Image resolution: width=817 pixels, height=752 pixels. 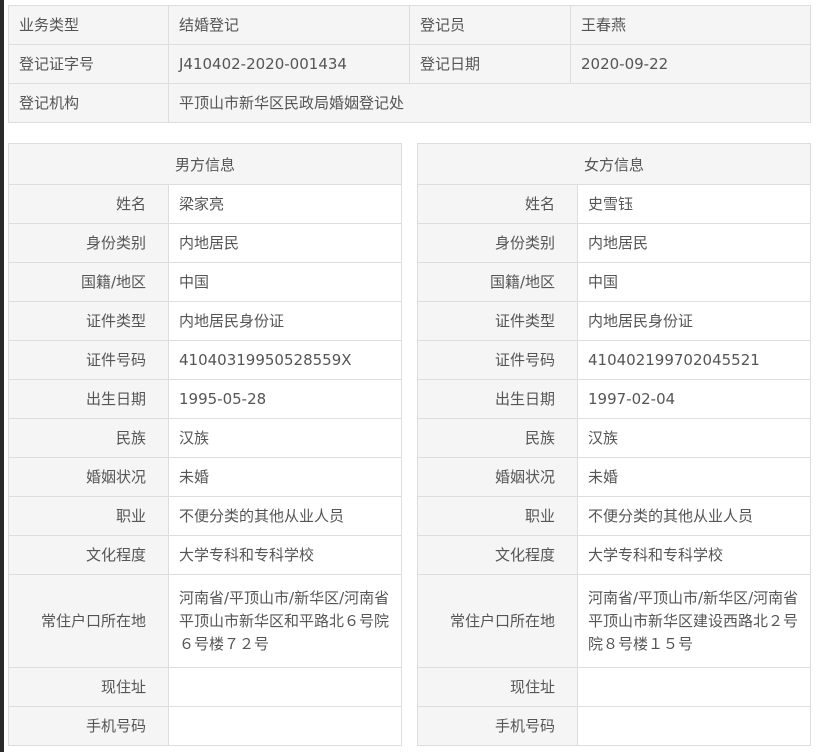 I want to click on female-info-row: 证件号码 410402199702045521, so click(x=614, y=360).